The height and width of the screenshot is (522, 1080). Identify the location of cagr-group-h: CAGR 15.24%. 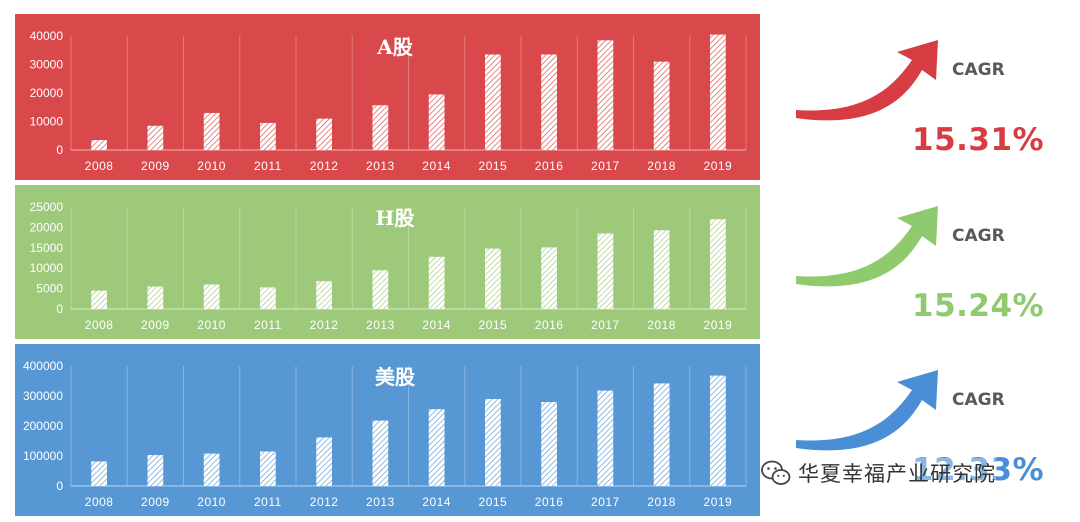
(935, 266).